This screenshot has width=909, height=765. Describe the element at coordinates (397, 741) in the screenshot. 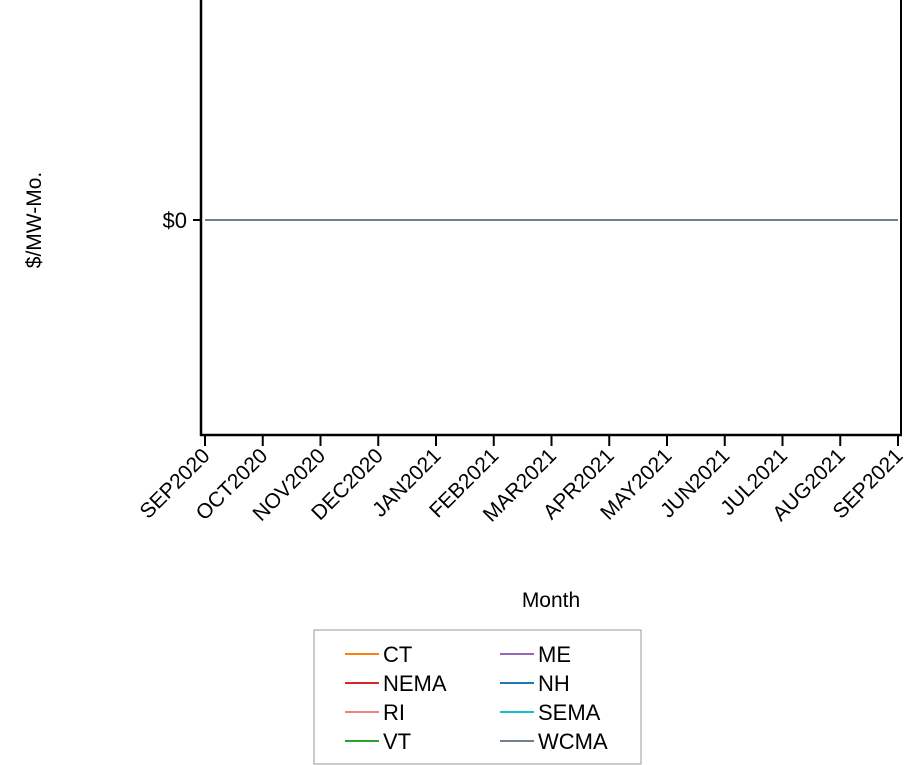

I see `legend-label-vt: VT` at that location.